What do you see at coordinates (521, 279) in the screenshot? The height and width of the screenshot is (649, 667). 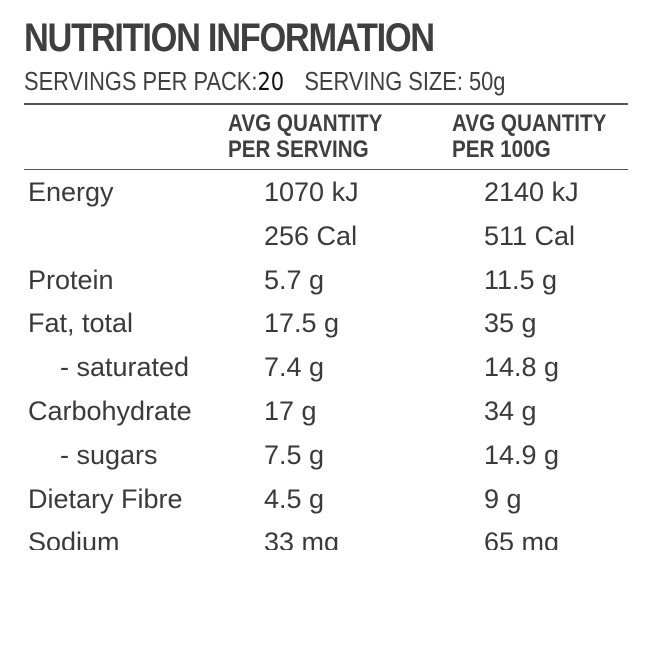 I see `per-100g-value: 11.5 g` at bounding box center [521, 279].